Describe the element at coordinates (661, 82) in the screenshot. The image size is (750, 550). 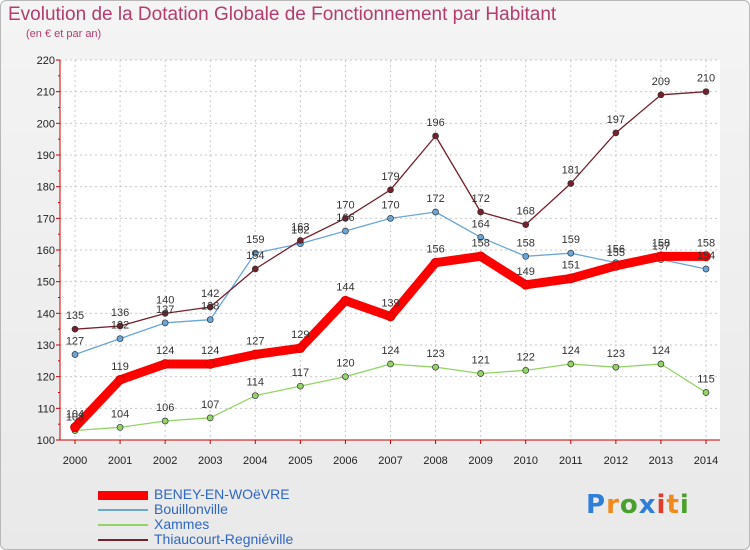
I see `data-label: 209` at that location.